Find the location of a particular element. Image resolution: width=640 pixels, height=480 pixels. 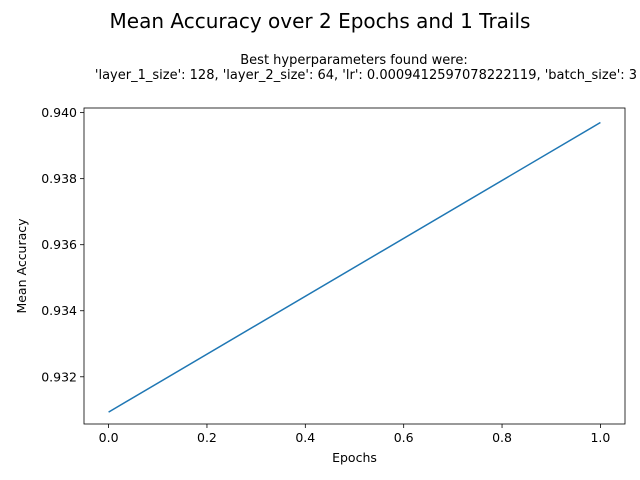

y-axis-label: Mean Accuracy is located at coordinates (21, 266).